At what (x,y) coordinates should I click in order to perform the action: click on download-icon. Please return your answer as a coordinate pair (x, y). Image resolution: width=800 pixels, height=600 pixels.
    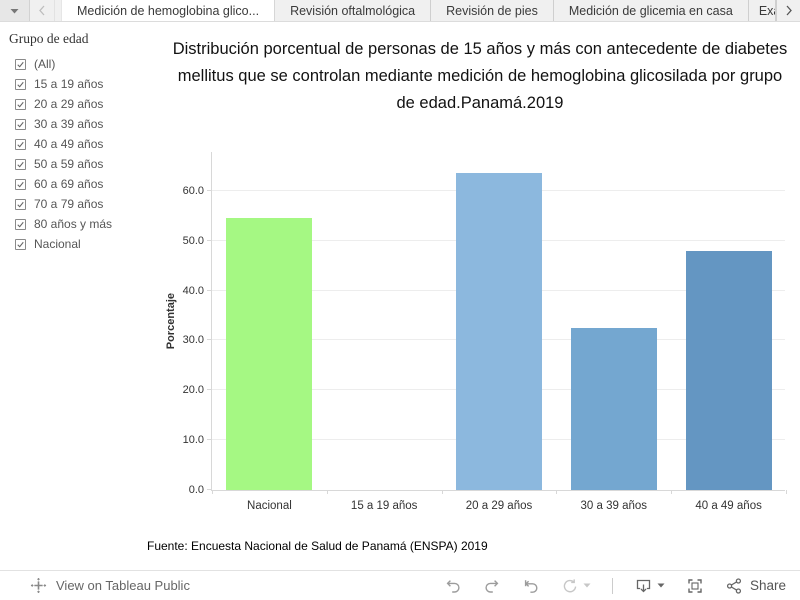
    Looking at the image, I should click on (643, 586).